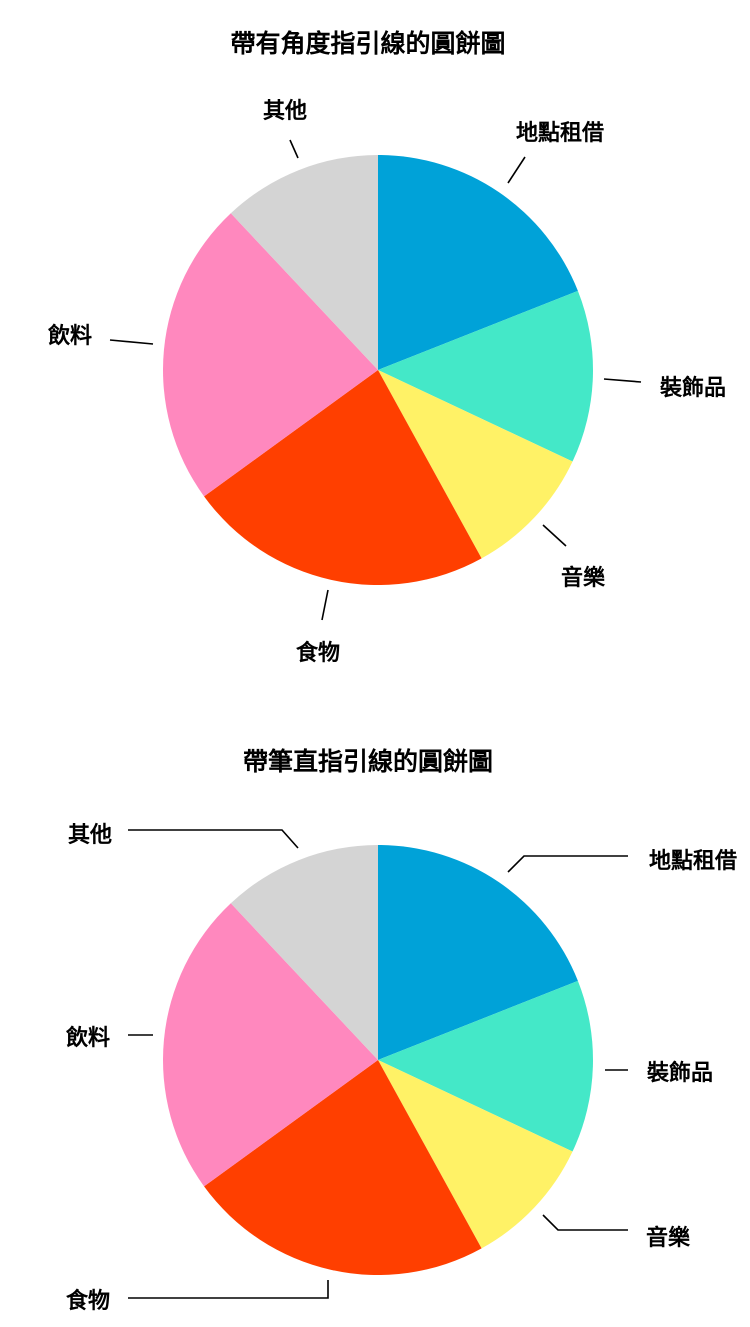  What do you see at coordinates (367, 43) in the screenshot?
I see `chart-title-angled: 帶有角度指引線的圓餅圖` at bounding box center [367, 43].